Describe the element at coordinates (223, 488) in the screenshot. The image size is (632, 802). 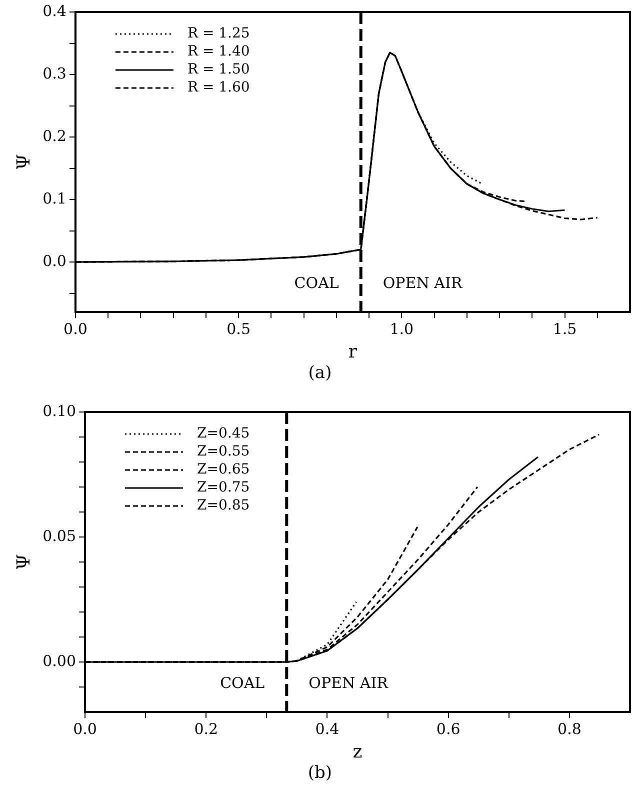
I see `legend-label: Z=0.75` at that location.